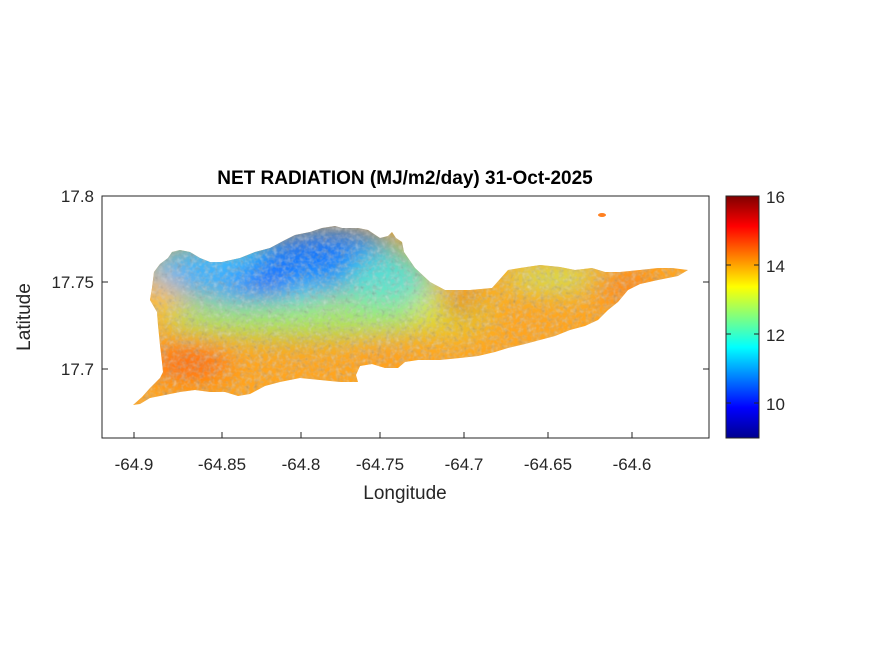  Describe the element at coordinates (464, 464) in the screenshot. I see `x-tick-label: -64.7` at that location.